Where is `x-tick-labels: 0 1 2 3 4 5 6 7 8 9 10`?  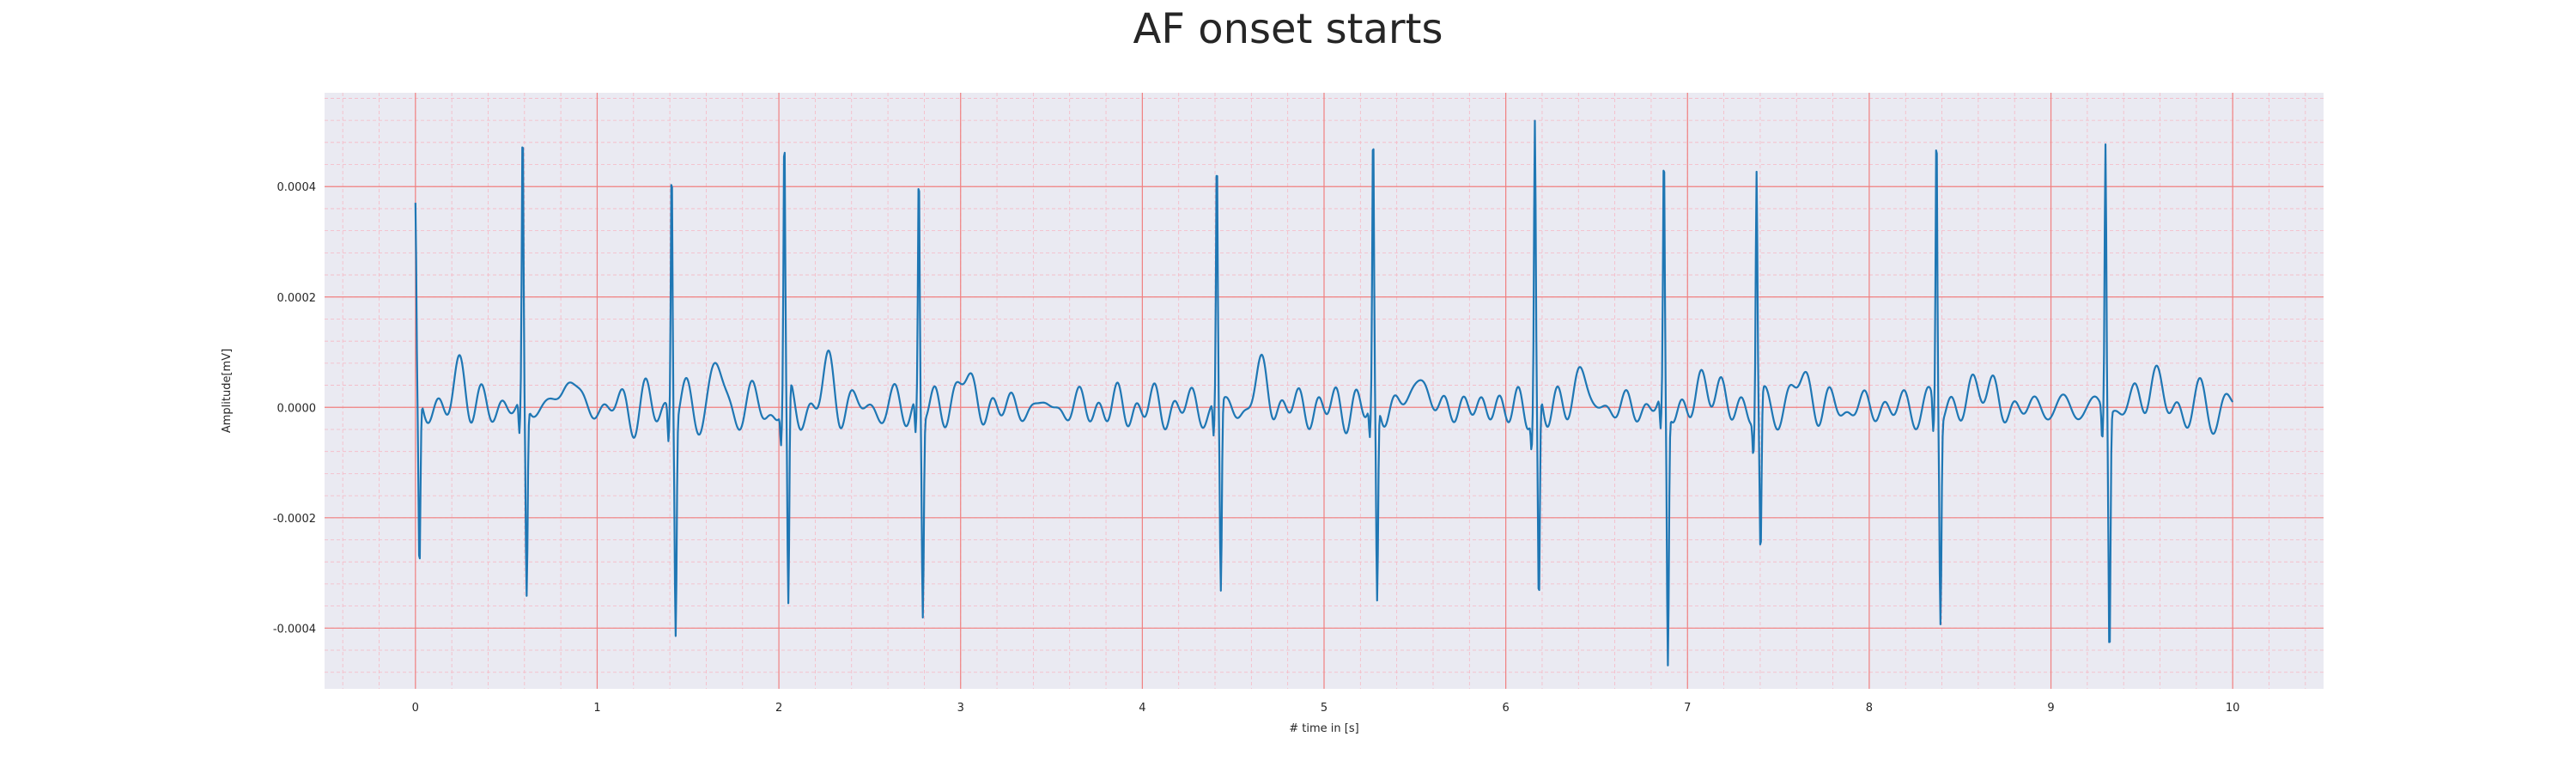
x-tick-labels: 0 1 2 3 4 5 6 7 8 9 10 is located at coordinates (1326, 708).